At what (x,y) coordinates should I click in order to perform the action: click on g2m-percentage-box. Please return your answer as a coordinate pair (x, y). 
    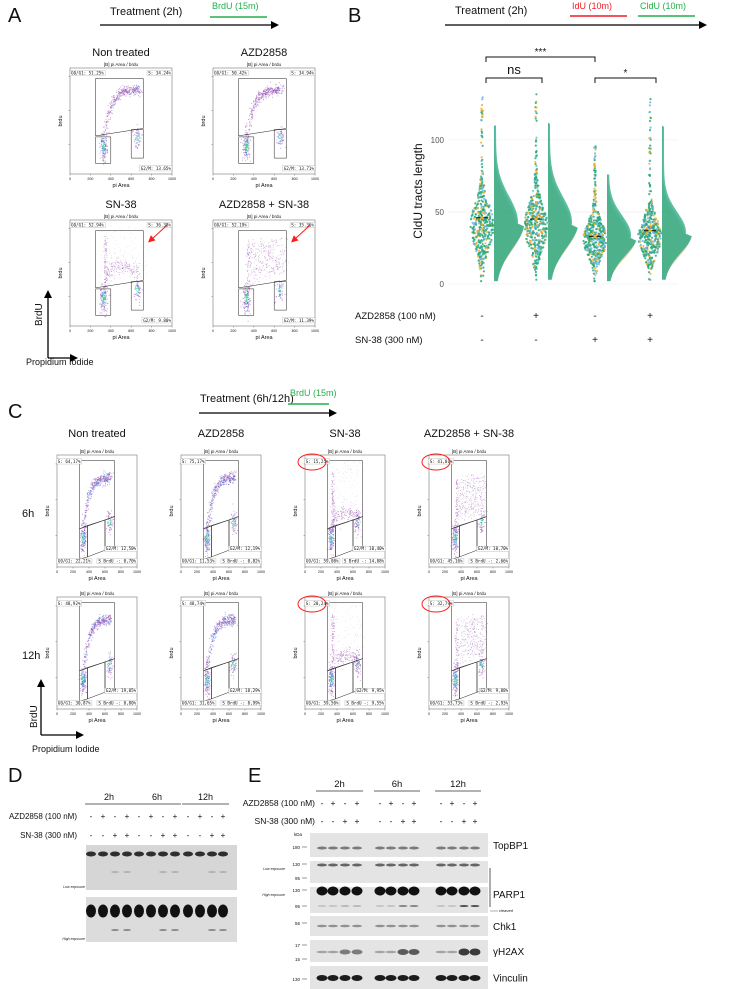
    Looking at the image, I should click on (156, 168).